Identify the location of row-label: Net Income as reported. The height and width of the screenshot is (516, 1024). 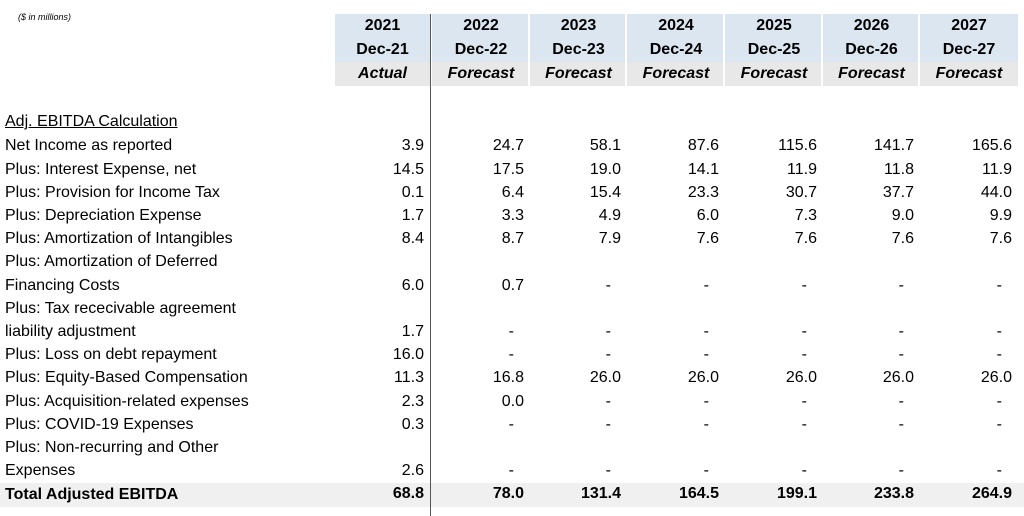
(89, 146).